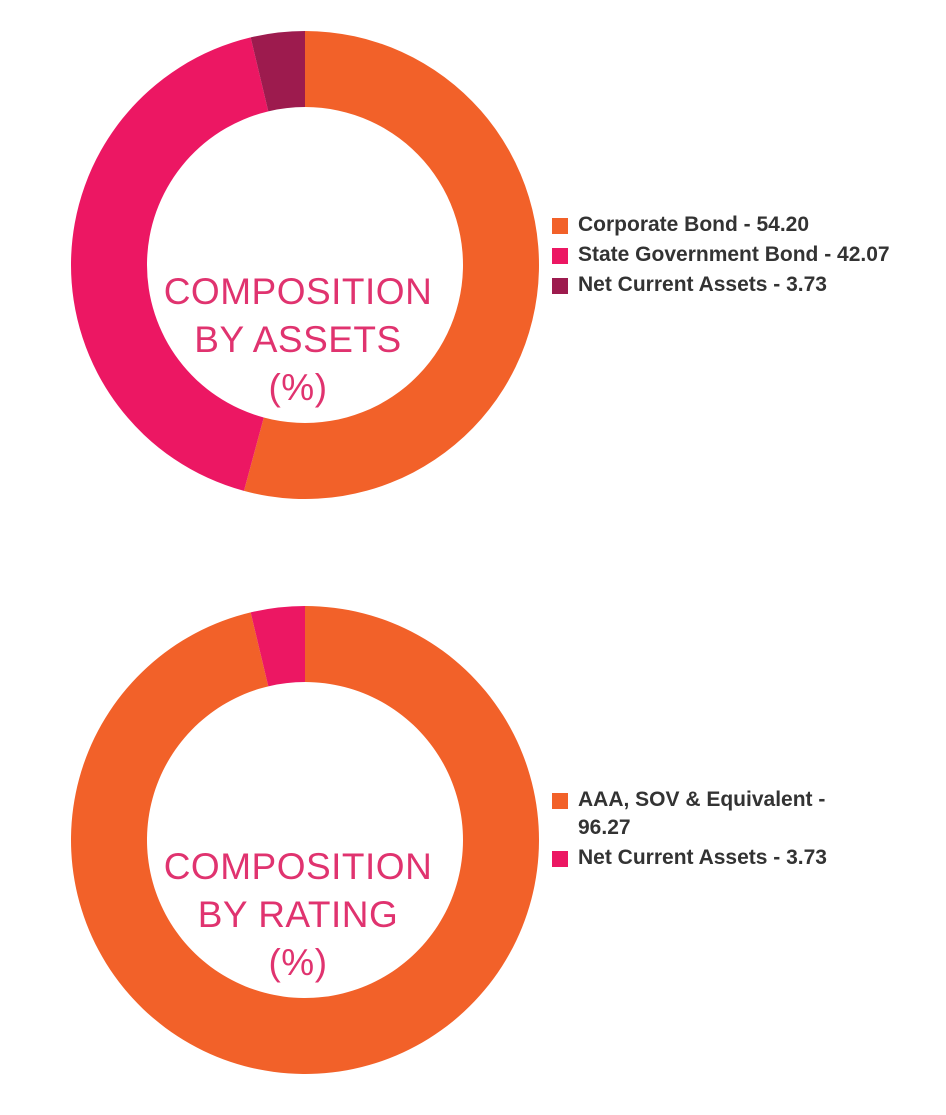  I want to click on rating-title-line-2: BY RATING, so click(298, 914).